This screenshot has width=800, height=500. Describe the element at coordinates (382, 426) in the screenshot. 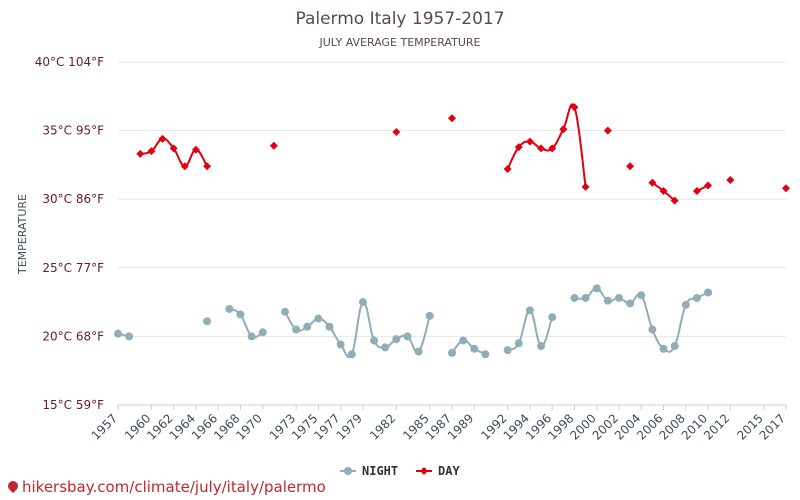

I see `x-tick-label: 1982` at that location.